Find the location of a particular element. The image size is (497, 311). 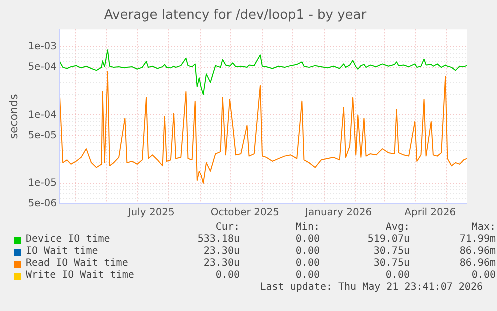

legend-label: Device IO time is located at coordinates (68, 240).